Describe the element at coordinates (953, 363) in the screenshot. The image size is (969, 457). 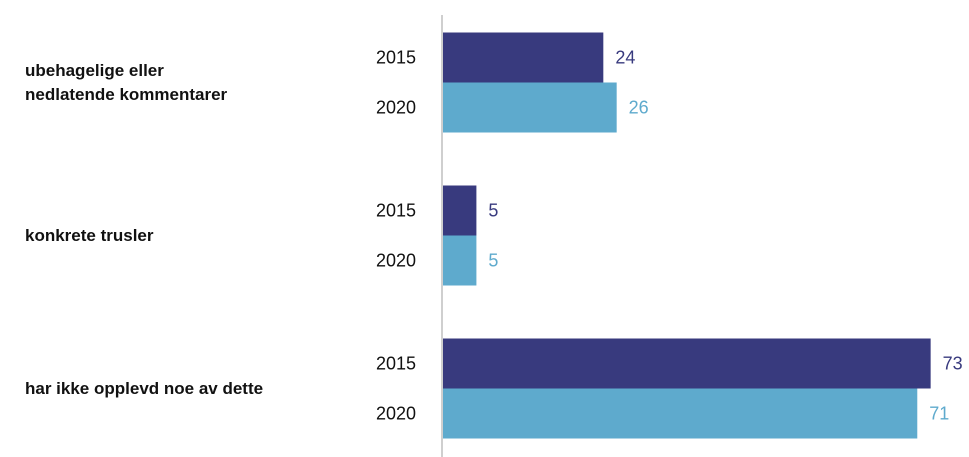
I see `value-label: 73` at that location.